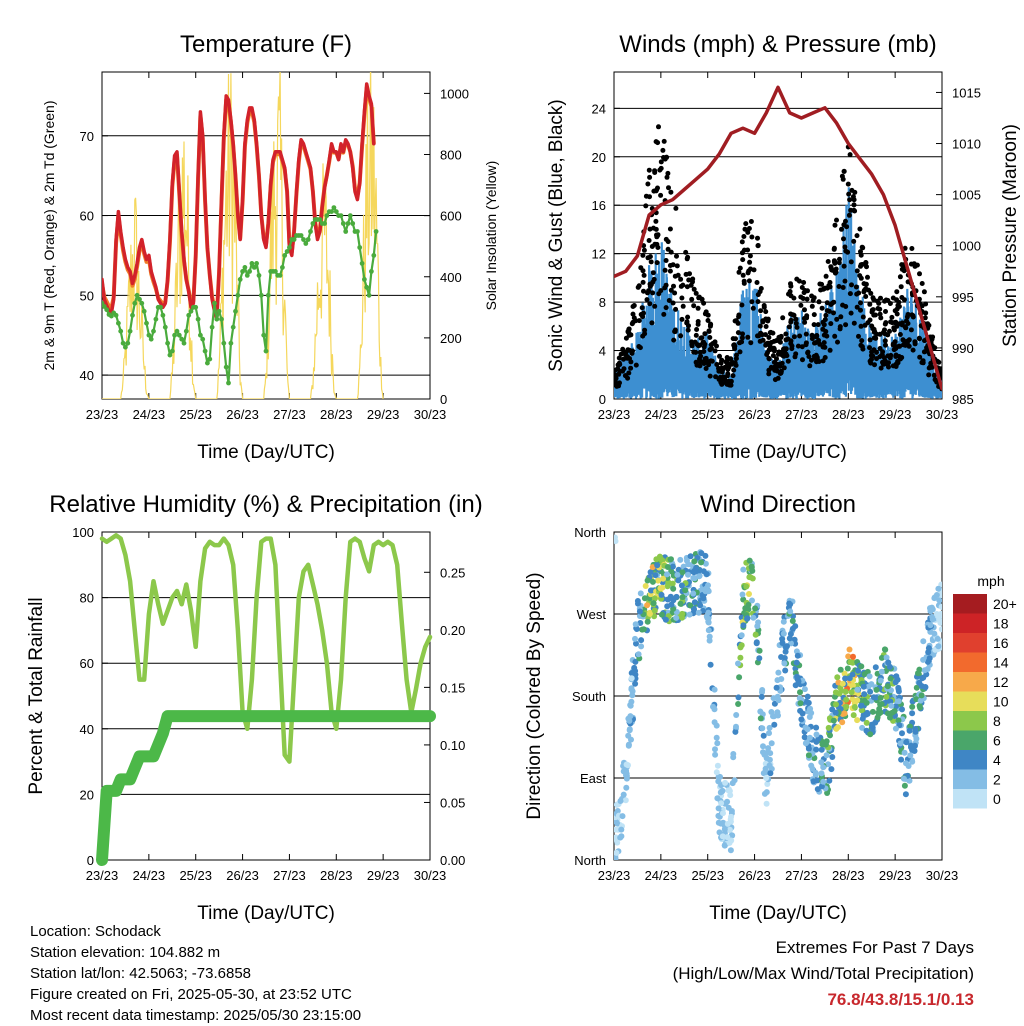 The height and width of the screenshot is (1026, 1024). Describe the element at coordinates (87, 663) in the screenshot. I see `y-tick-label-2-3: 60` at that location.